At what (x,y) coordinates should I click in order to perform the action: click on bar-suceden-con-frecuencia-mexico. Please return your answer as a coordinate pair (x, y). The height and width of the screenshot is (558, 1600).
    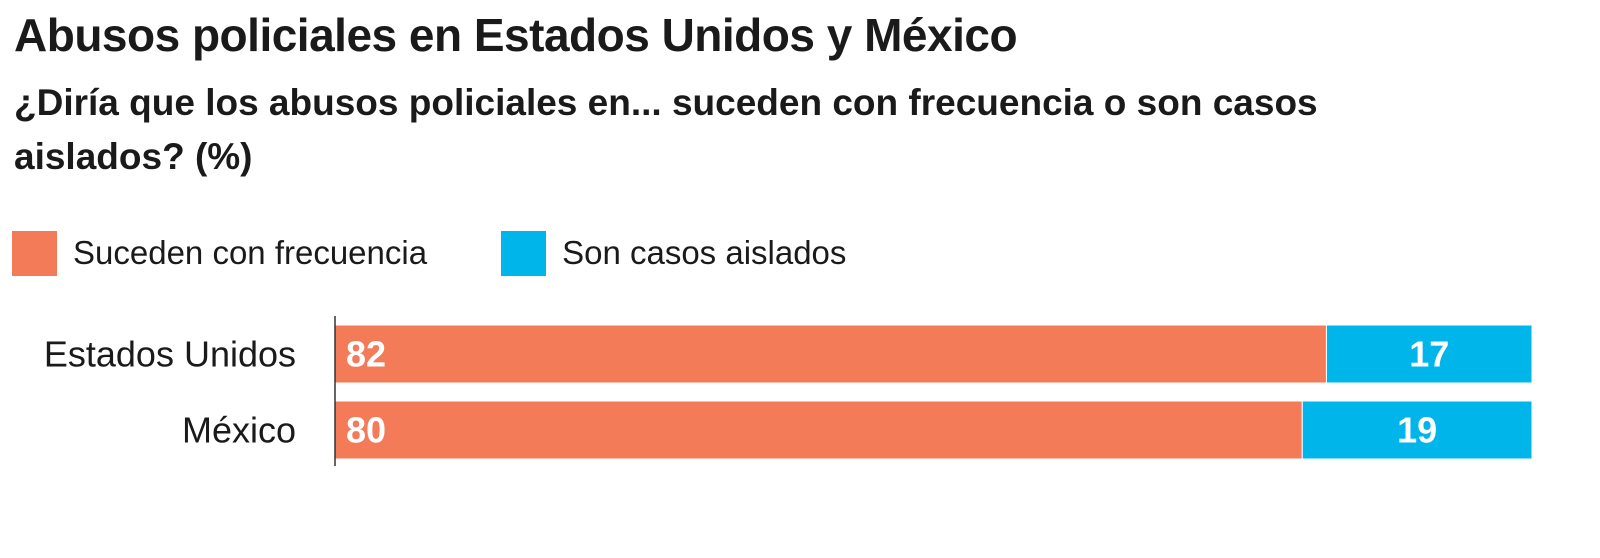
    Looking at the image, I should click on (818, 430).